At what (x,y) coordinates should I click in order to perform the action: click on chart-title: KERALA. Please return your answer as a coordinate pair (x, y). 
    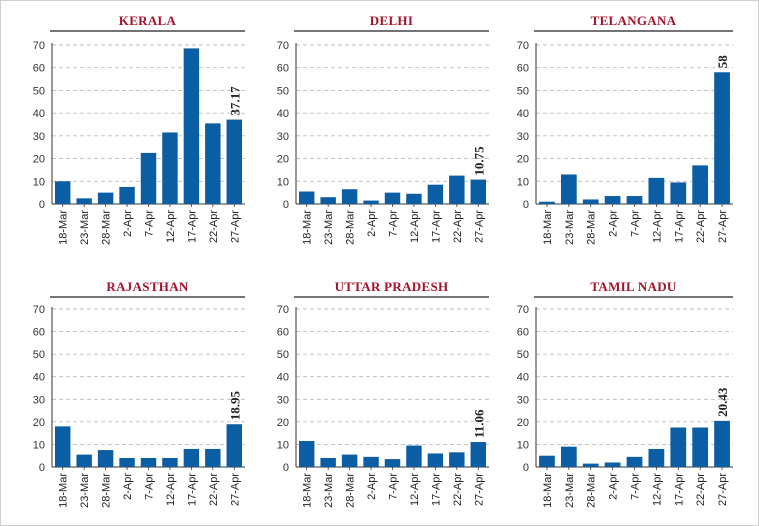
    Looking at the image, I should click on (148, 20).